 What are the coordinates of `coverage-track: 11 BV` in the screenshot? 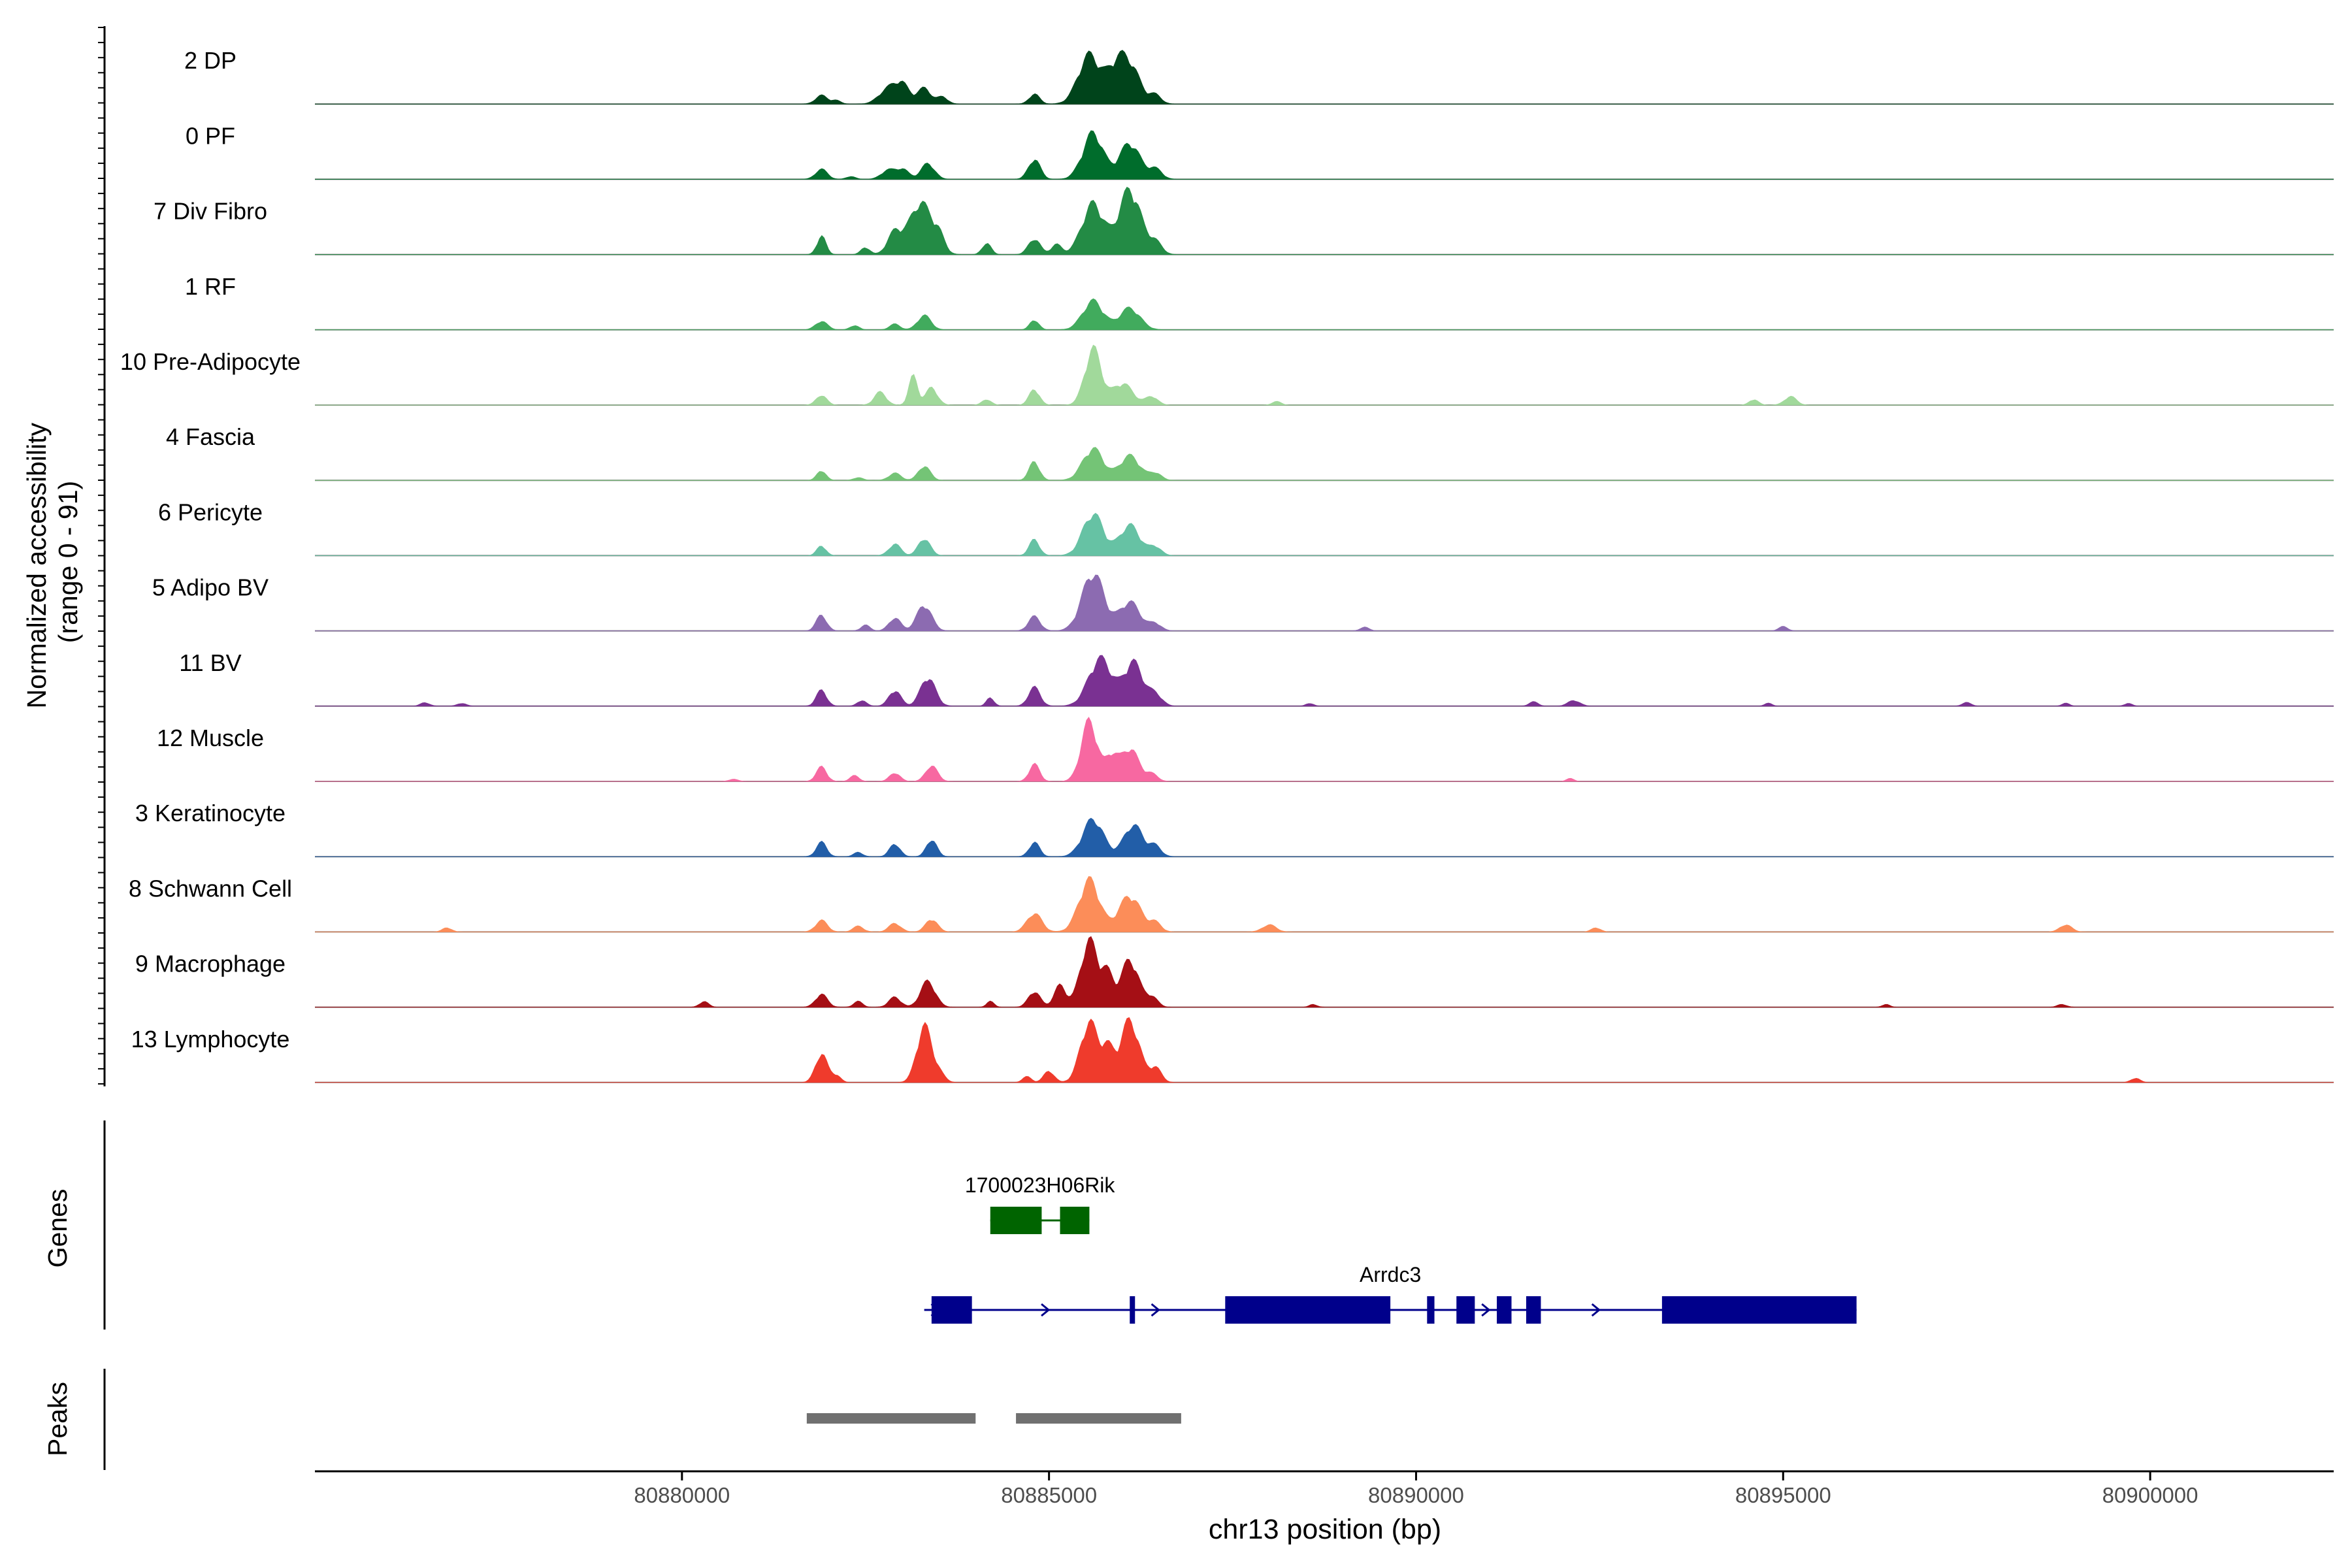 It's located at (1256, 678).